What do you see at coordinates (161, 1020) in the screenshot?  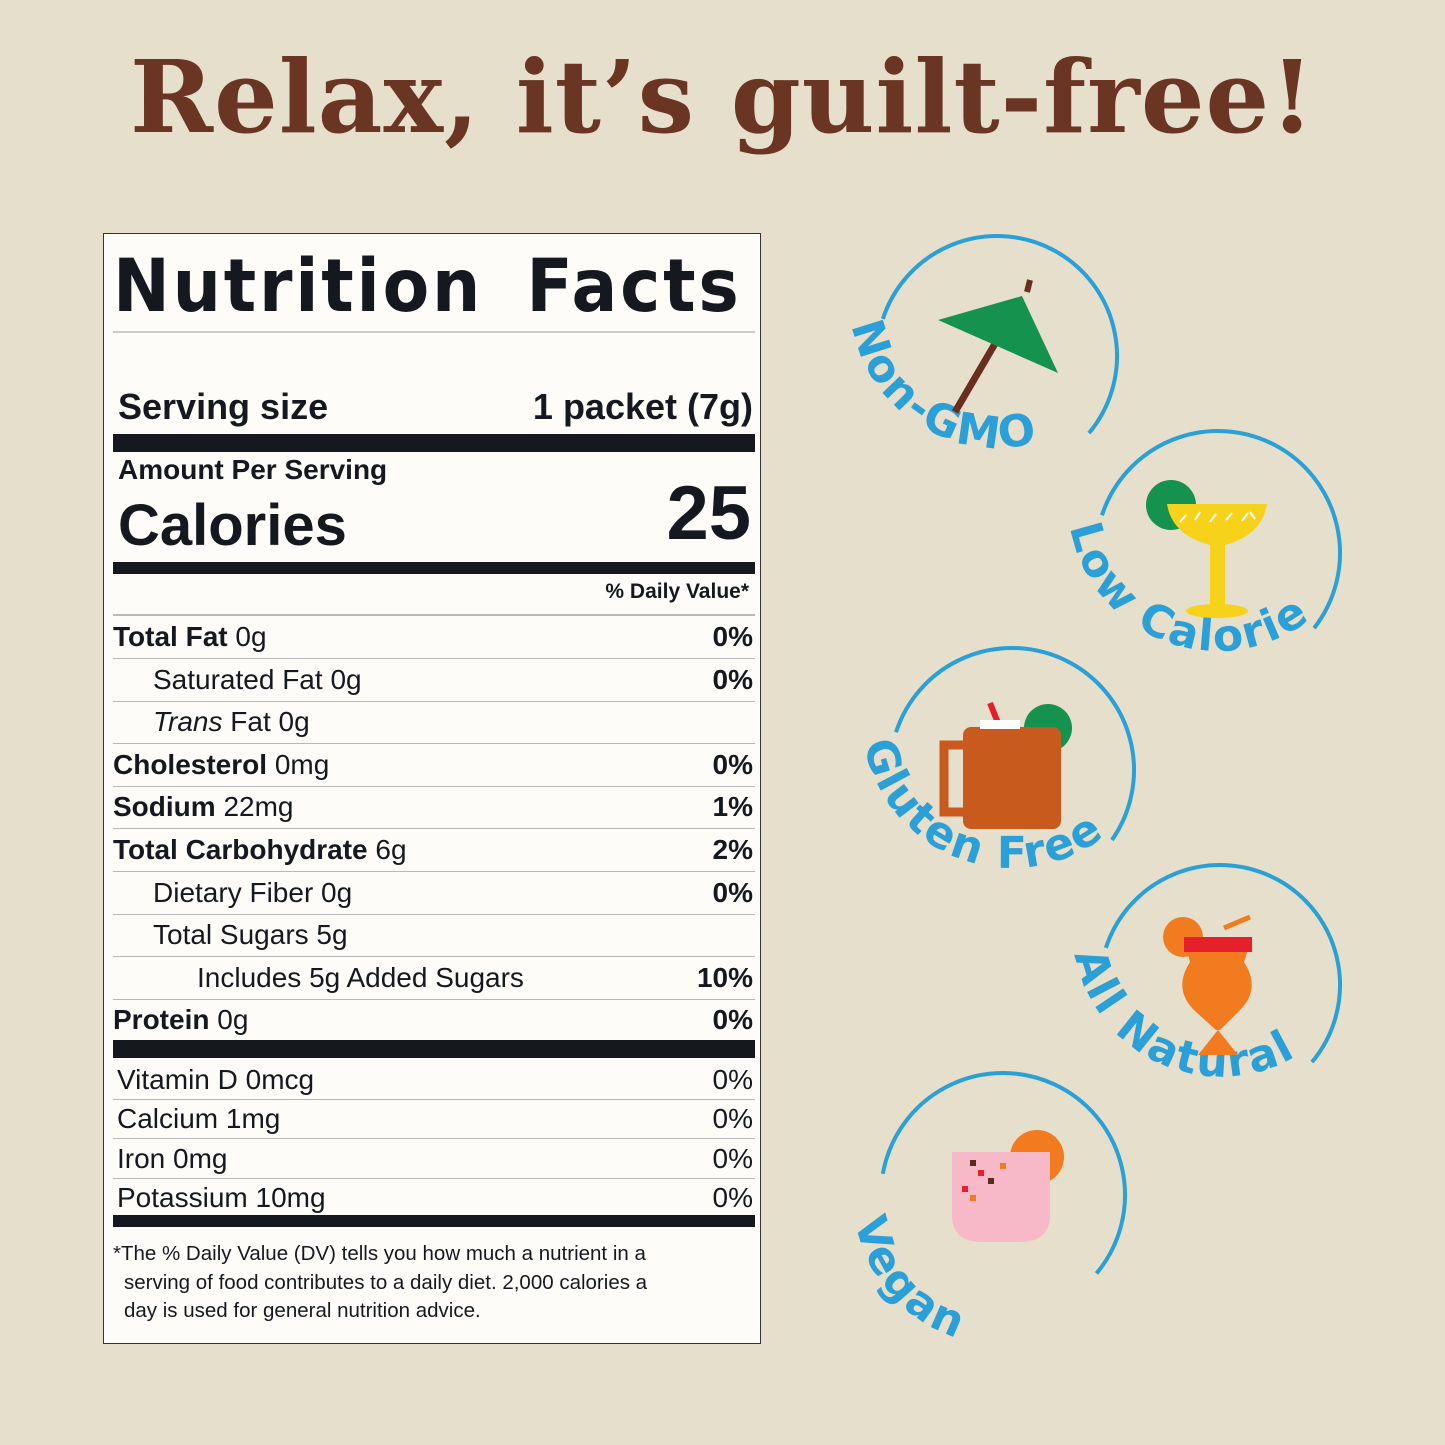 I see `nutrient-name: Protein` at bounding box center [161, 1020].